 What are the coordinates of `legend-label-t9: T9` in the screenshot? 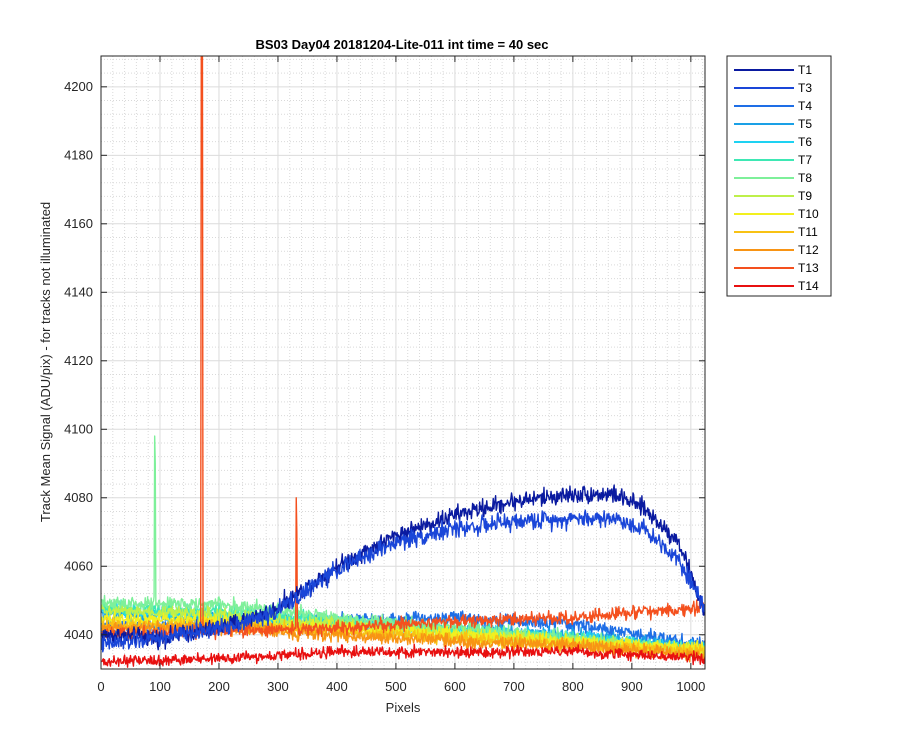 It's located at (805, 196).